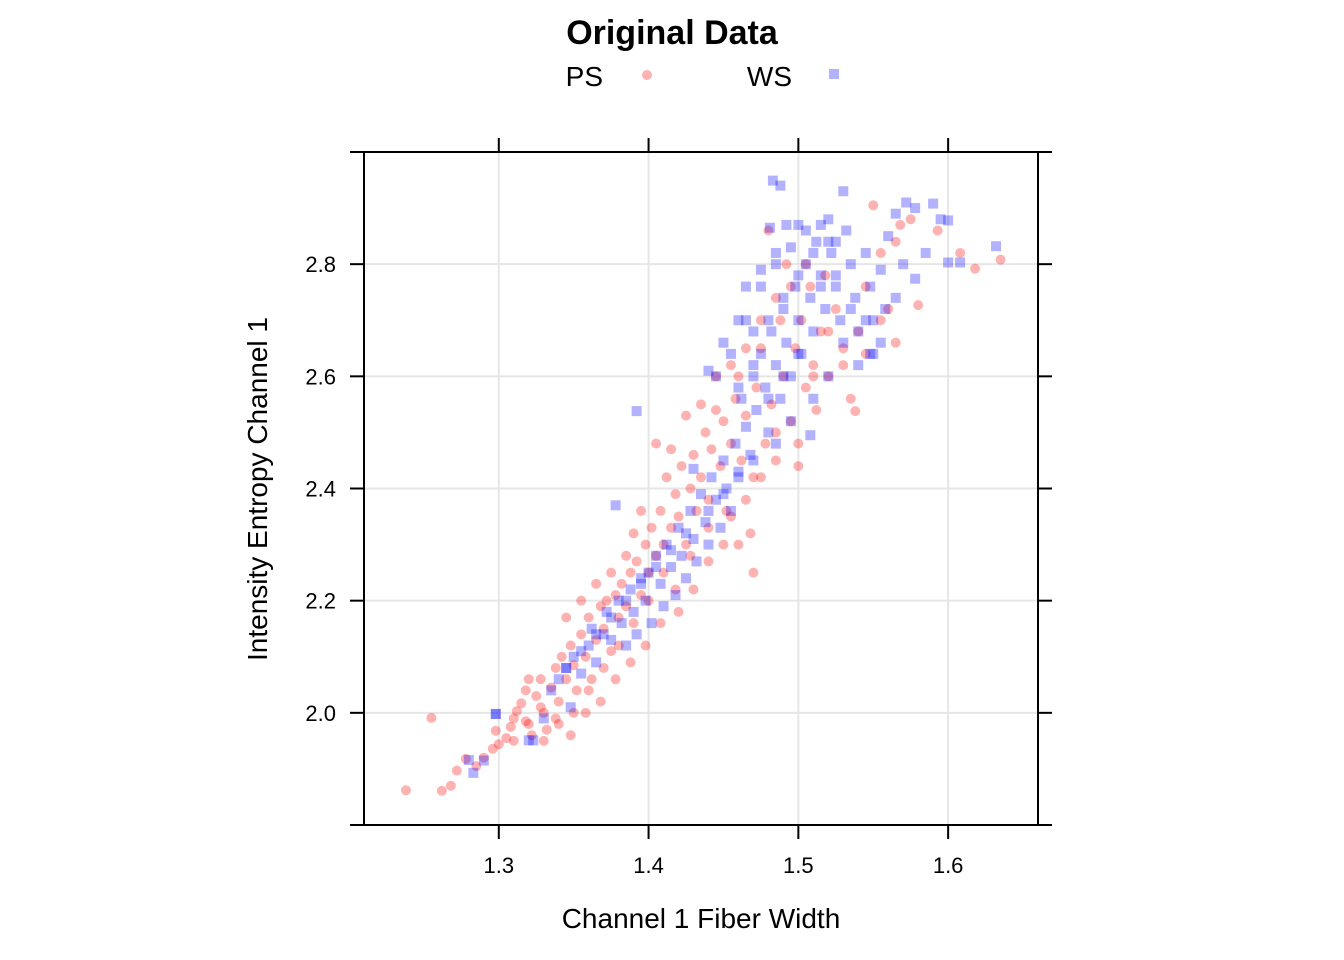 The height and width of the screenshot is (960, 1344). What do you see at coordinates (320, 376) in the screenshot?
I see `y-tick-label: 2.6` at bounding box center [320, 376].